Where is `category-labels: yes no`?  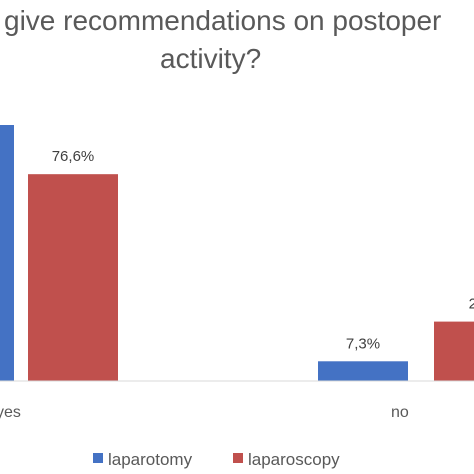 category-labels: yes no is located at coordinates (204, 412).